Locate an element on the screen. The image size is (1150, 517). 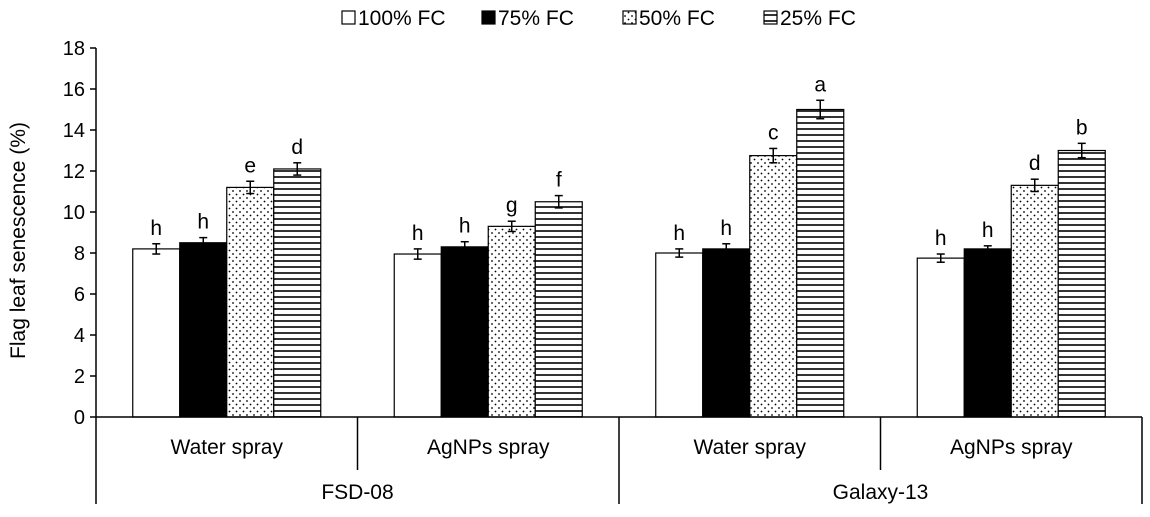
significance-label: b is located at coordinates (1082, 127).